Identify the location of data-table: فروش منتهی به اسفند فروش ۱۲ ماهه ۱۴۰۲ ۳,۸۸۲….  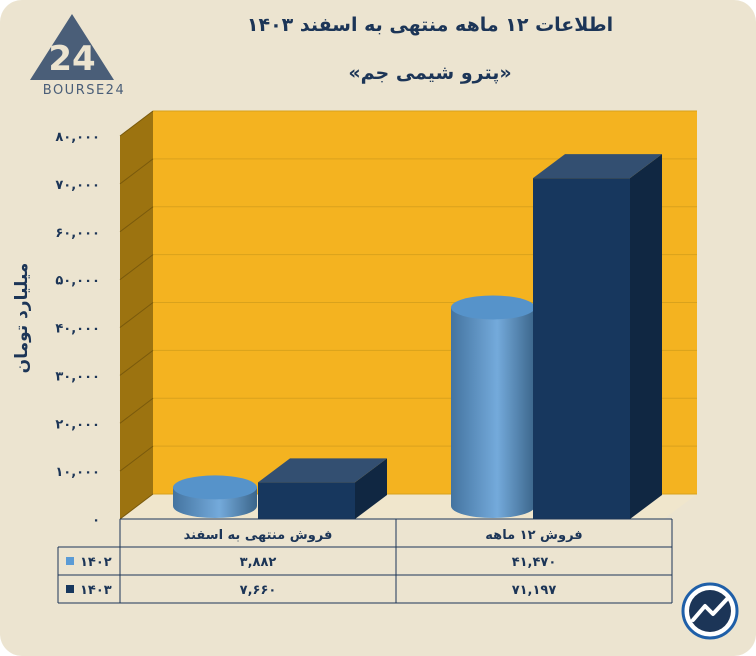
(365, 561).